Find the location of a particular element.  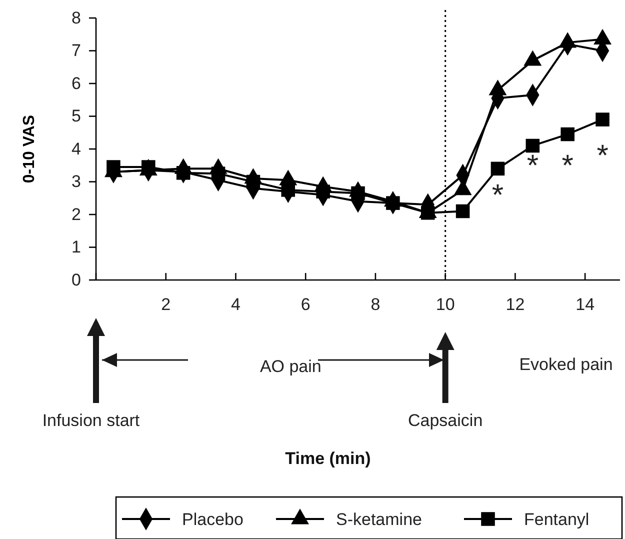

text: Evoked pain is located at coordinates (566, 364).